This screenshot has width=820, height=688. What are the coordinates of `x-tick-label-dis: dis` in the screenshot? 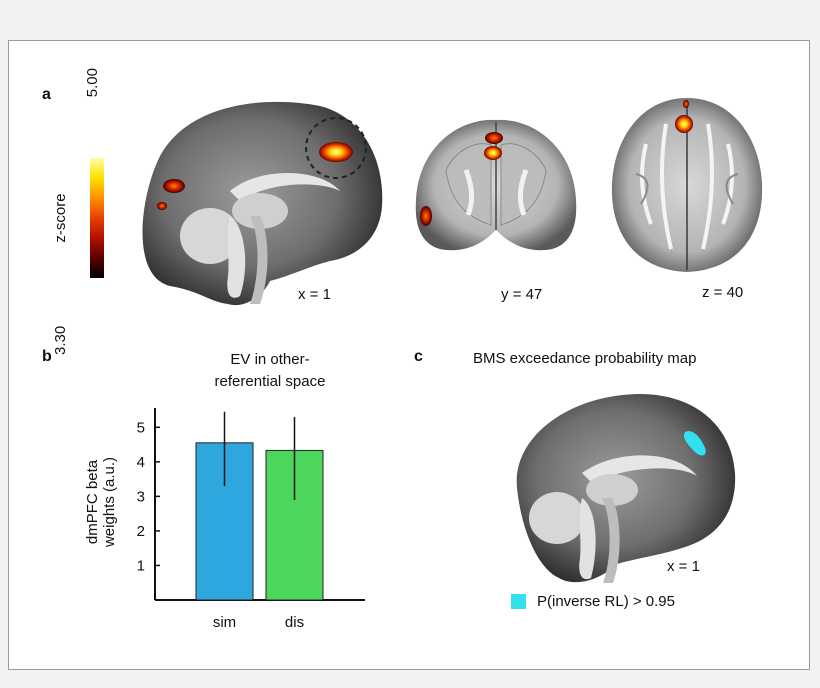 It's located at (294, 622).